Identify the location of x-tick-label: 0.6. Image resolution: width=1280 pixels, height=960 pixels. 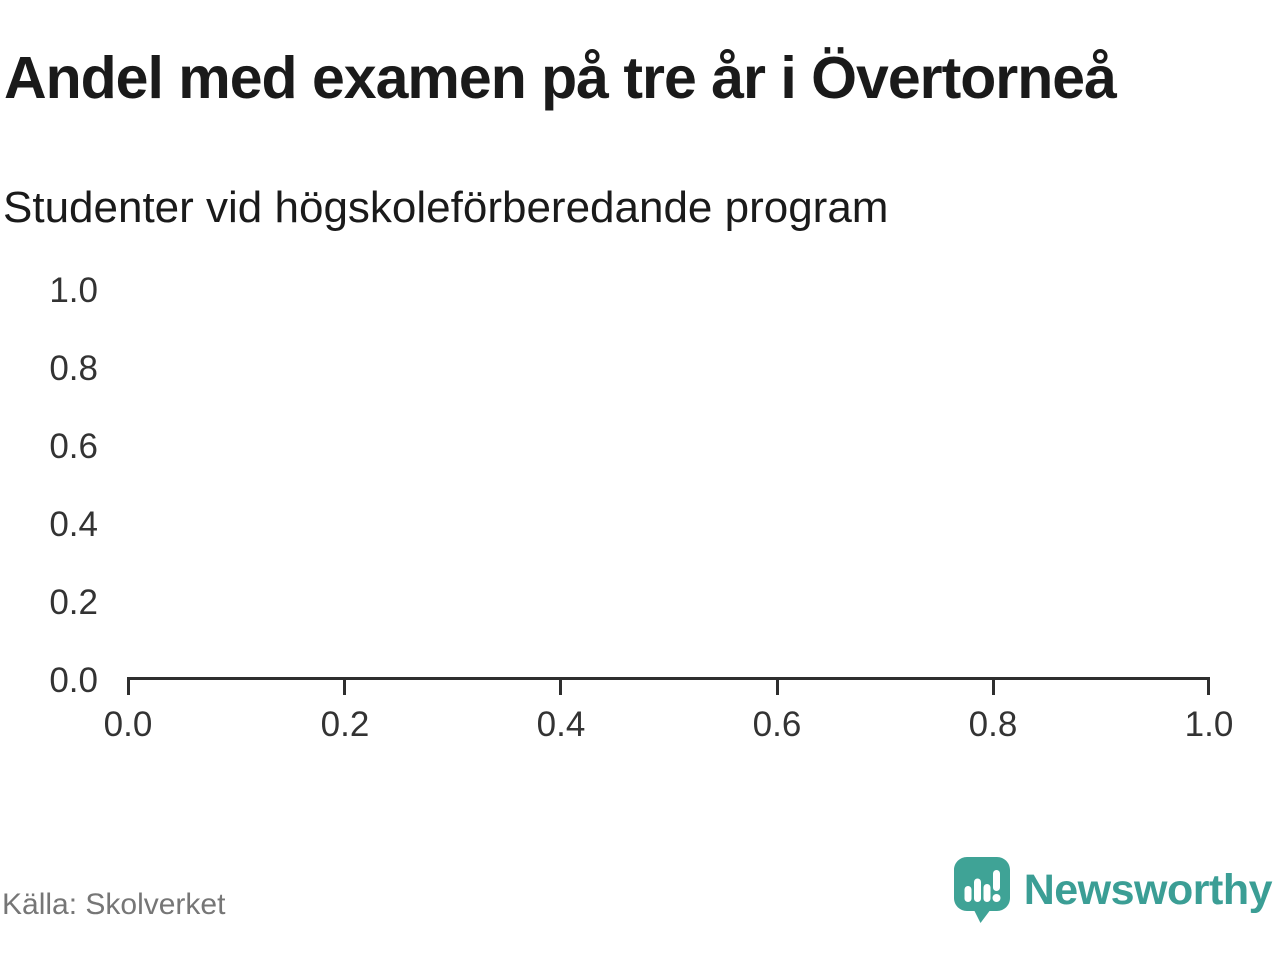
(777, 724).